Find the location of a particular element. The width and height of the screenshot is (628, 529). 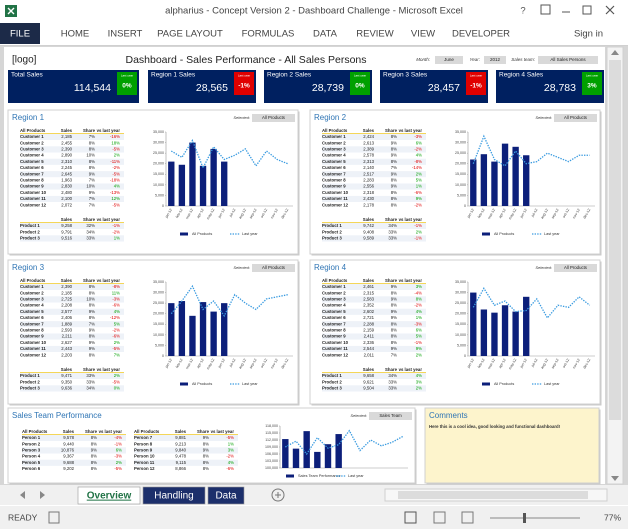

sheet-tab: Handling is located at coordinates (173, 496).